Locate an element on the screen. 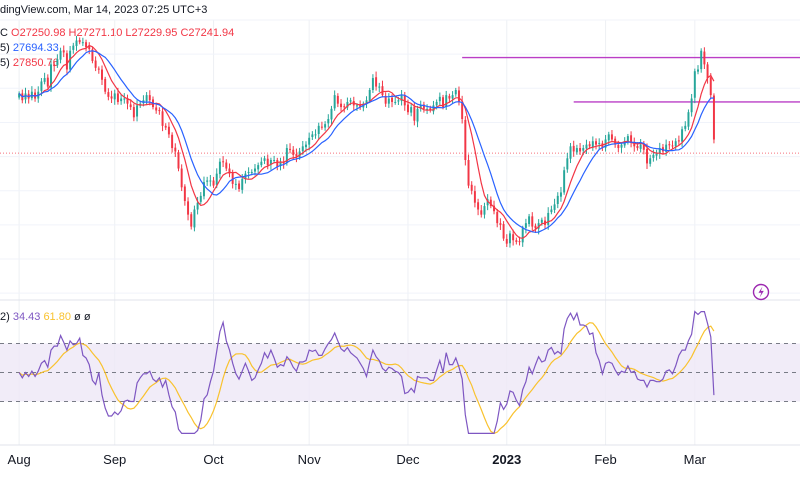 This screenshot has height=502, width=800. ma-slow-legend: 5) 27694.33 is located at coordinates (29, 48).